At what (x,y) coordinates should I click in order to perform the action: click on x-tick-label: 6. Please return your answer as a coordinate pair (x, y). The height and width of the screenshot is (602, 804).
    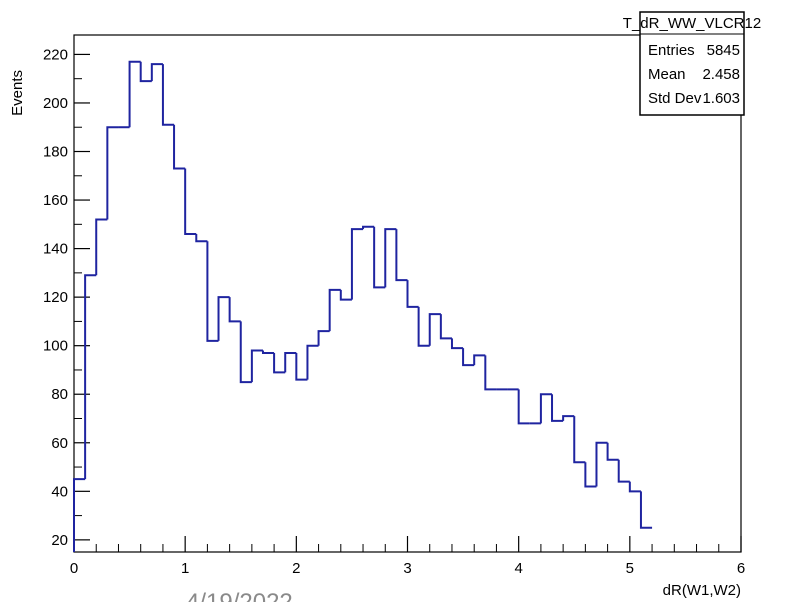
    Looking at the image, I should click on (741, 568).